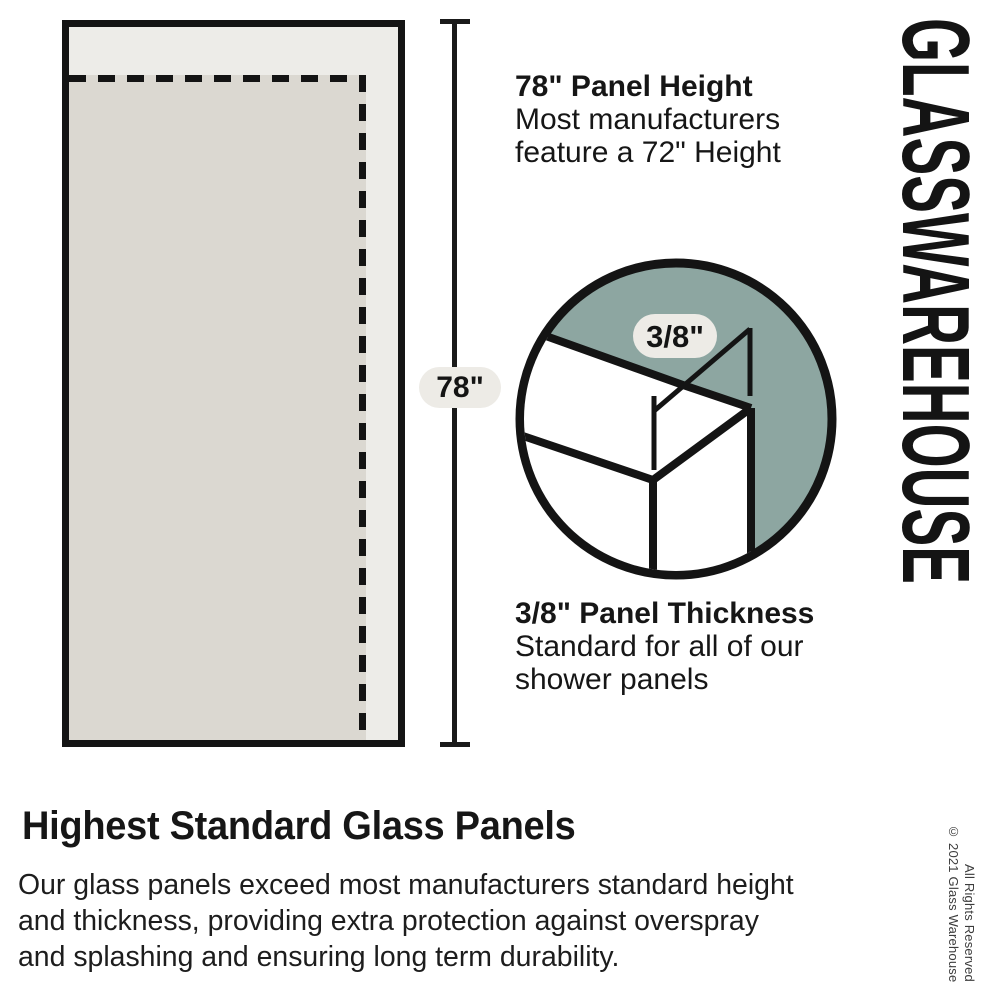  I want to click on dashed-72in-top-line, so click(217, 78).